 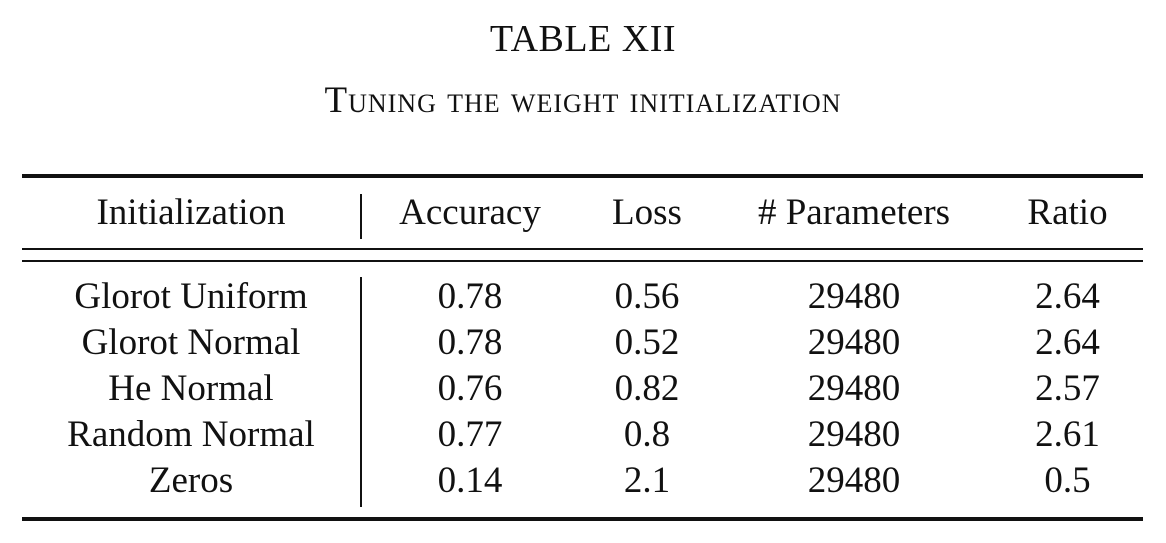 I want to click on header-double-rule-lower, so click(x=582, y=261).